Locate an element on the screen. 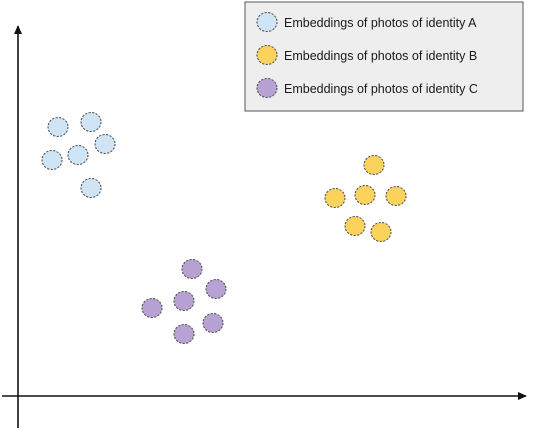 The image size is (540, 432). legend-label-b: Embeddings of photos of identity B is located at coordinates (380, 56).